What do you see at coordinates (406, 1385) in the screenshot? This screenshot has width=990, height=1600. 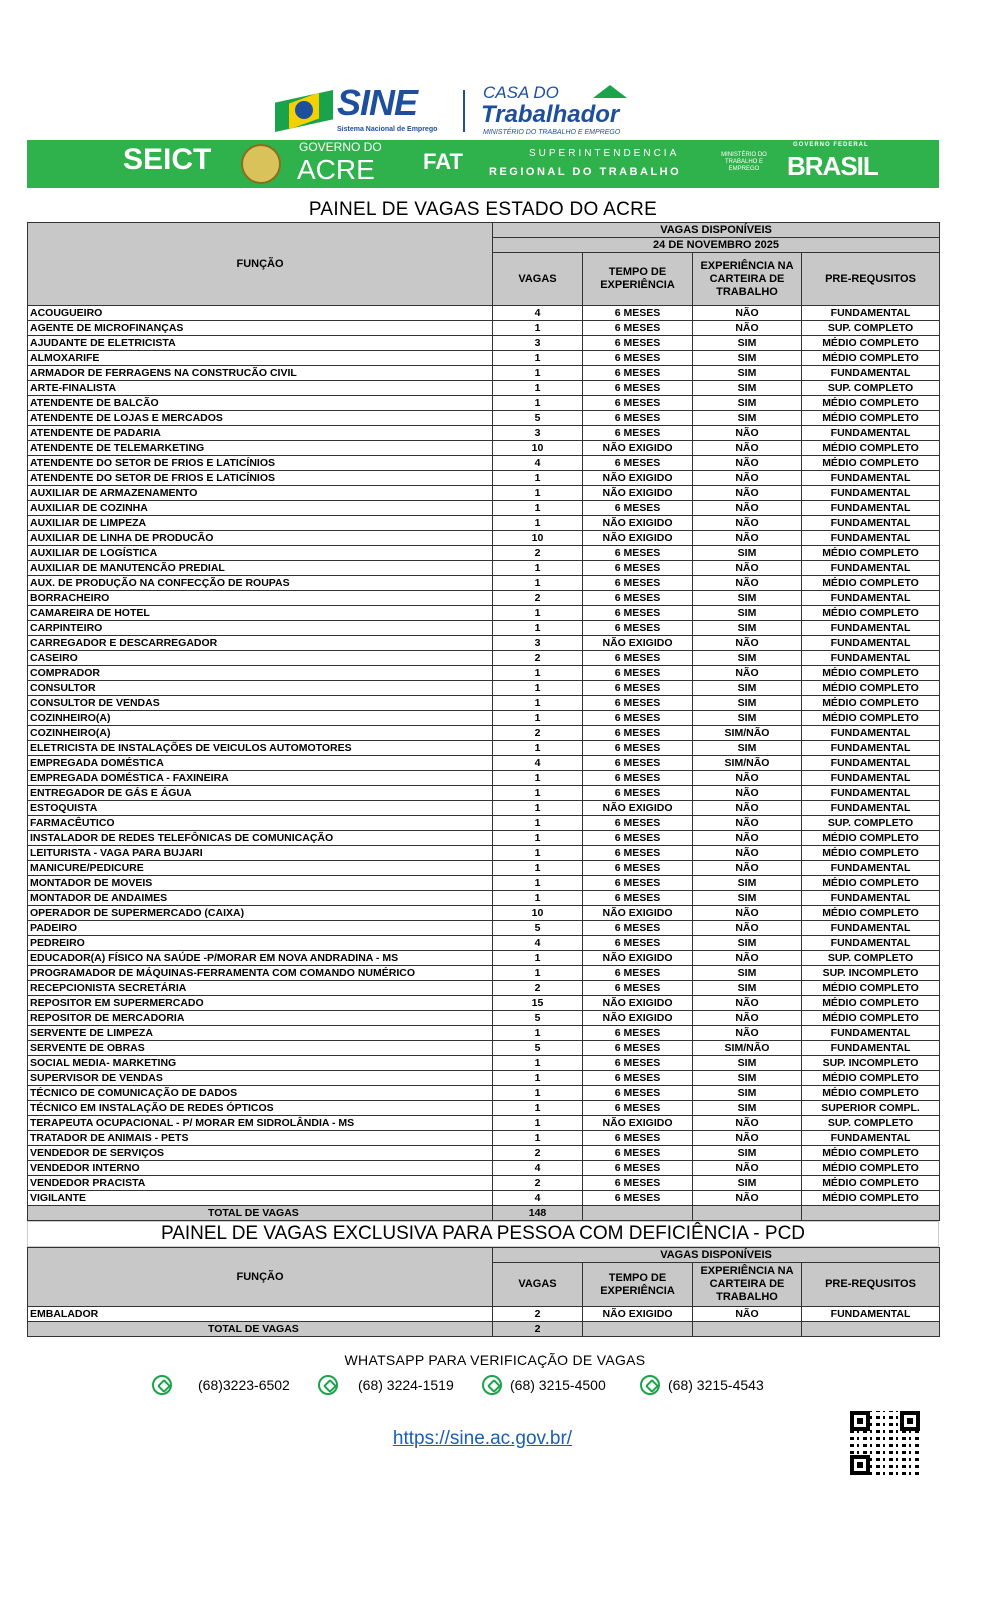 I see `phone-number: (68) 3224-1519` at bounding box center [406, 1385].